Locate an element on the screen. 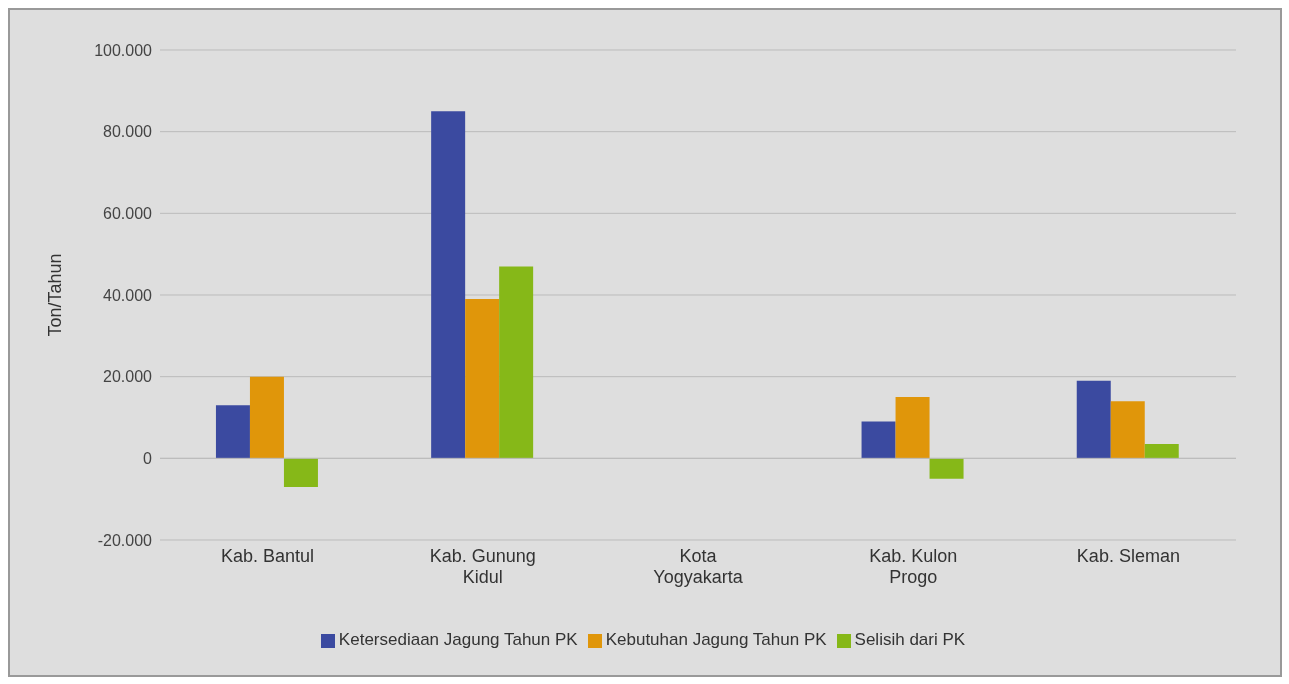 The image size is (1289, 684). y-tick-label: 80.000 is located at coordinates (128, 132).